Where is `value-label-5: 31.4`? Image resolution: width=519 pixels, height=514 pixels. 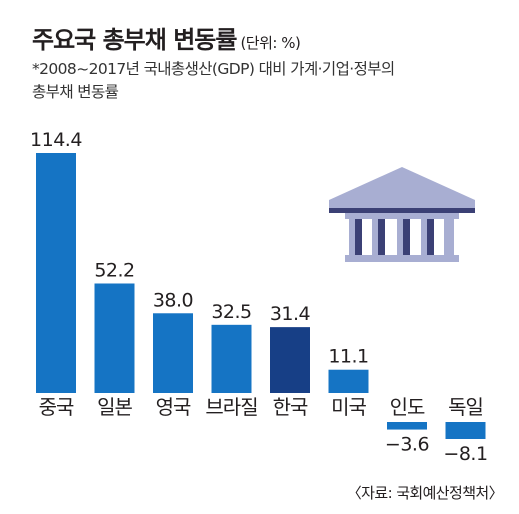
value-label-5: 31.4 is located at coordinates (290, 314).